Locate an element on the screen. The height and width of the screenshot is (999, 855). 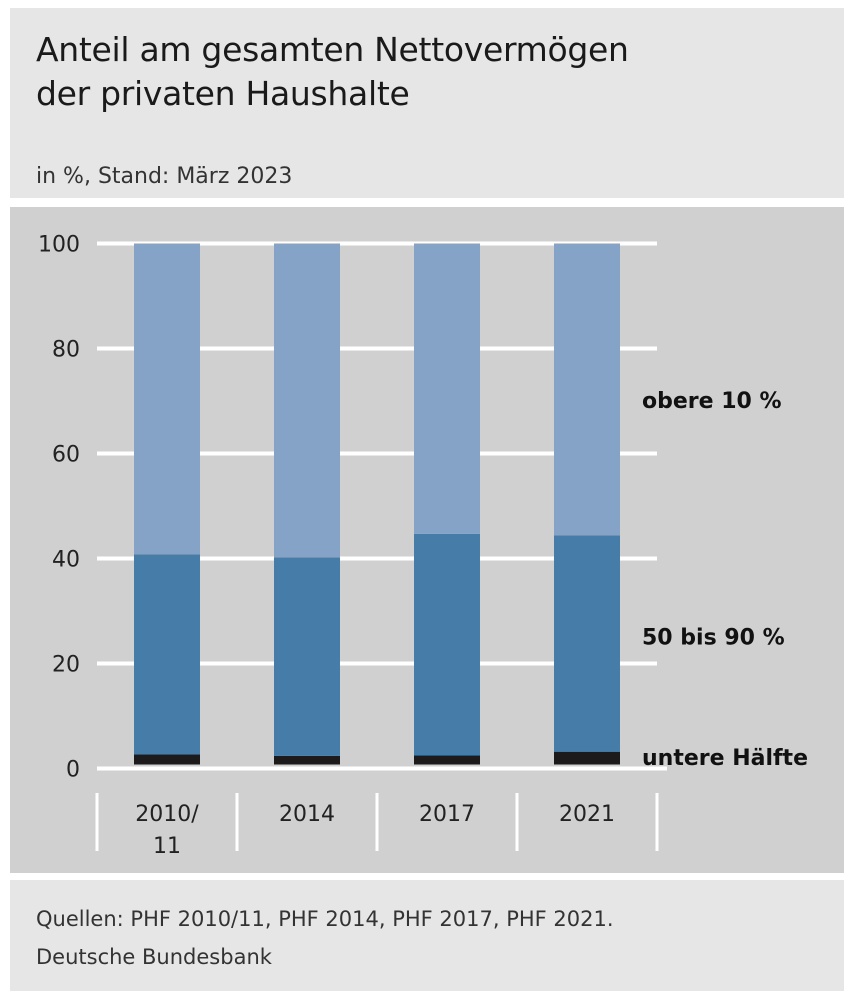
title-line-2: der privaten Haushalte is located at coordinates (223, 93).